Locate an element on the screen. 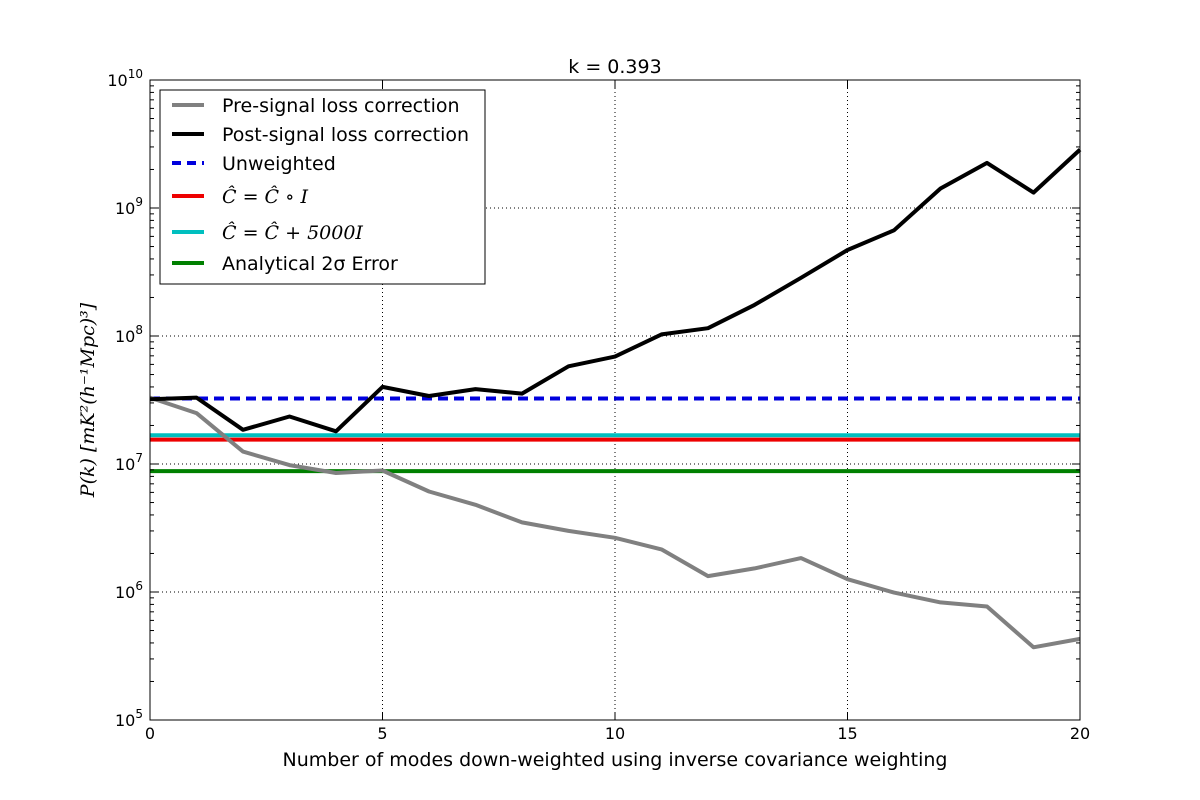 This screenshot has height=800, width=1200. y-tick-label: 10⁸ is located at coordinates (129, 334).